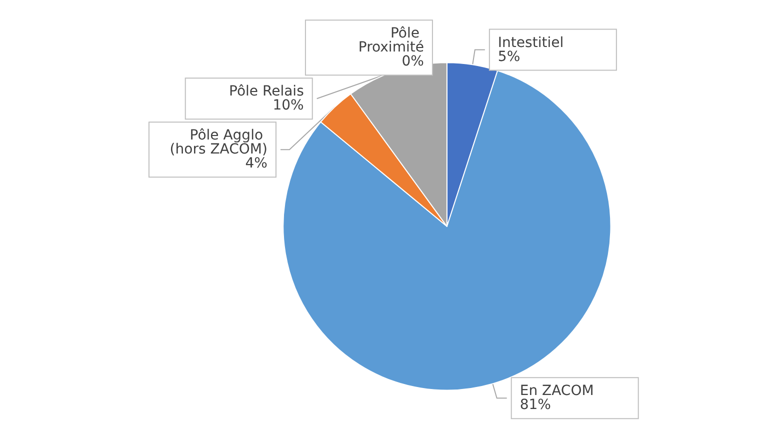 The width and height of the screenshot is (760, 436). What do you see at coordinates (509, 56) in the screenshot?
I see `data-label: 5%` at bounding box center [509, 56].